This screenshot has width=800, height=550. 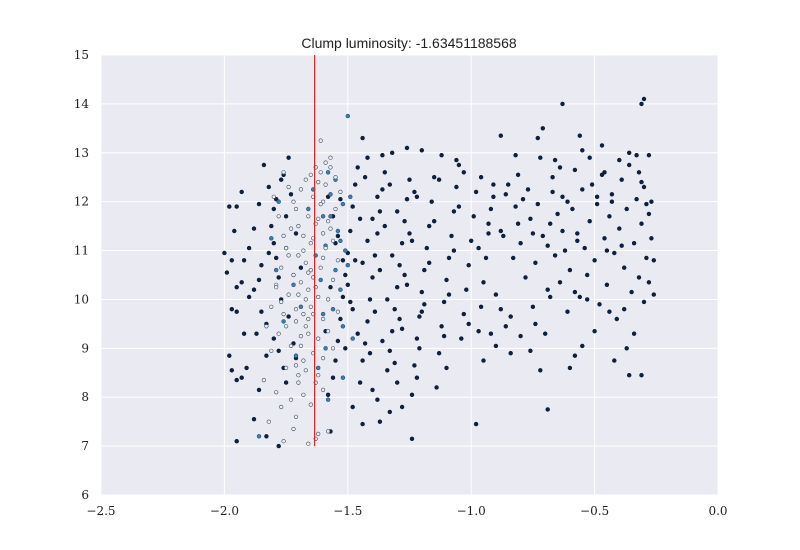 I want to click on x-tick-label: 0.0, so click(x=717, y=511).